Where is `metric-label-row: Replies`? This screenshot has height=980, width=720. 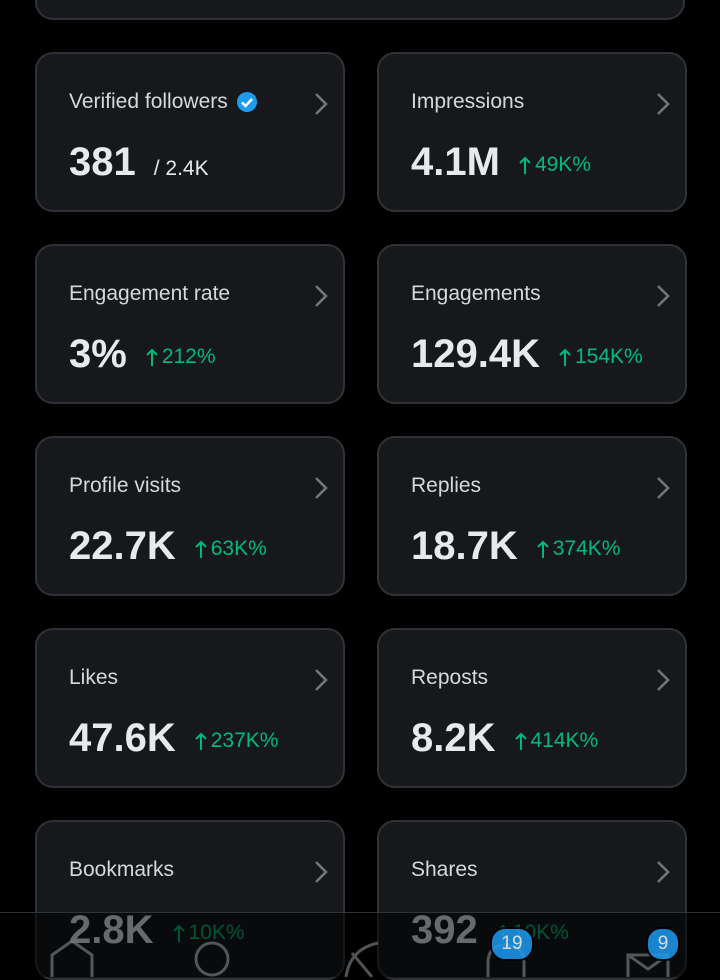
metric-label-row: Replies is located at coordinates (446, 486).